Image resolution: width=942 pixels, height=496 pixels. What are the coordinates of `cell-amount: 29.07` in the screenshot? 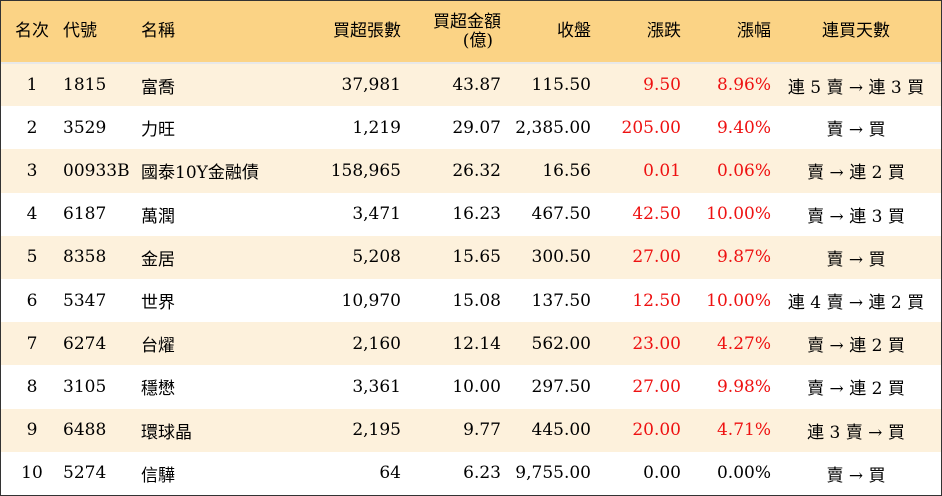 It's located at (476, 127).